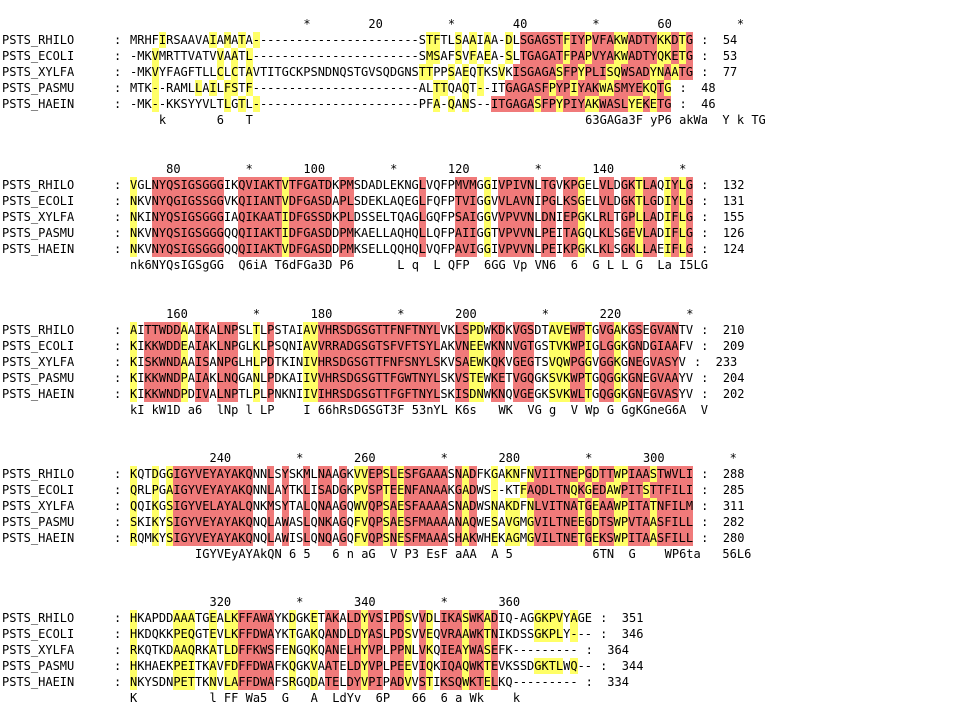 This screenshot has width=969, height=720. Describe the element at coordinates (697, 104) in the screenshot. I see `residue-count: : 46` at that location.